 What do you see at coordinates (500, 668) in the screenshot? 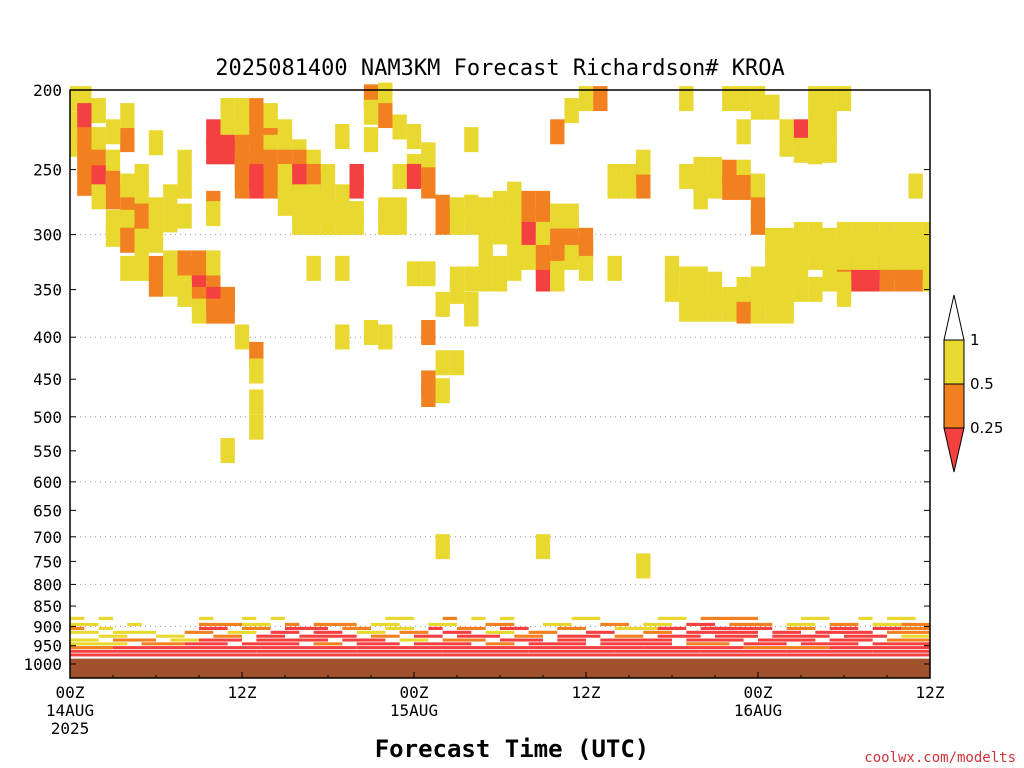
I see `surface-fill` at bounding box center [500, 668].